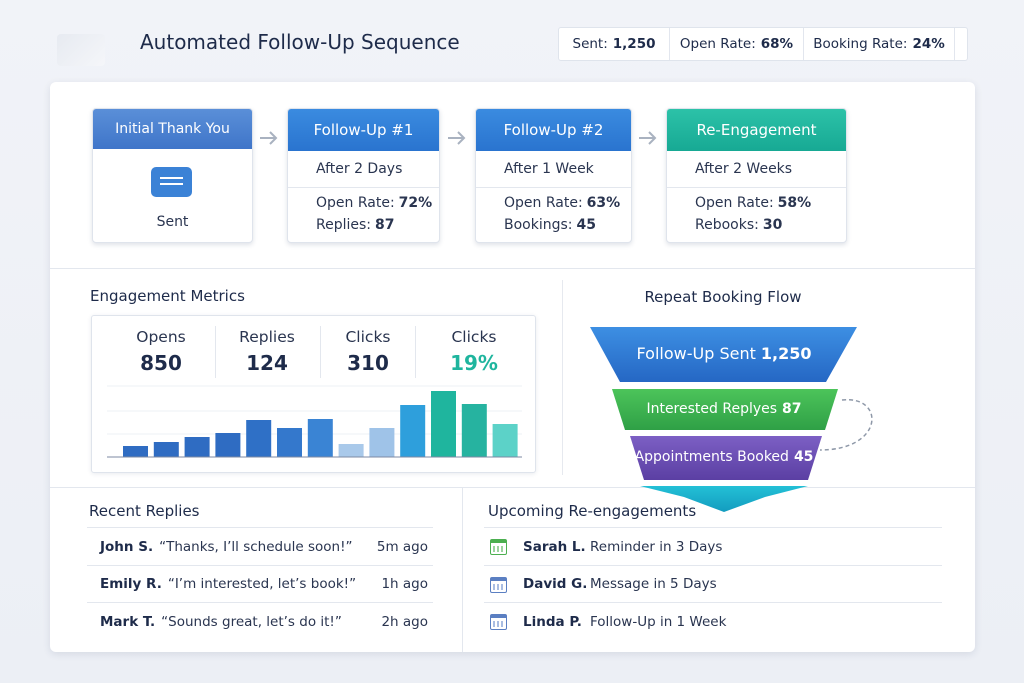 Image resolution: width=1024 pixels, height=683 pixels. What do you see at coordinates (728, 621) in the screenshot?
I see `upcoming-row: Linda P. Follow-Up in 1 Week` at bounding box center [728, 621].